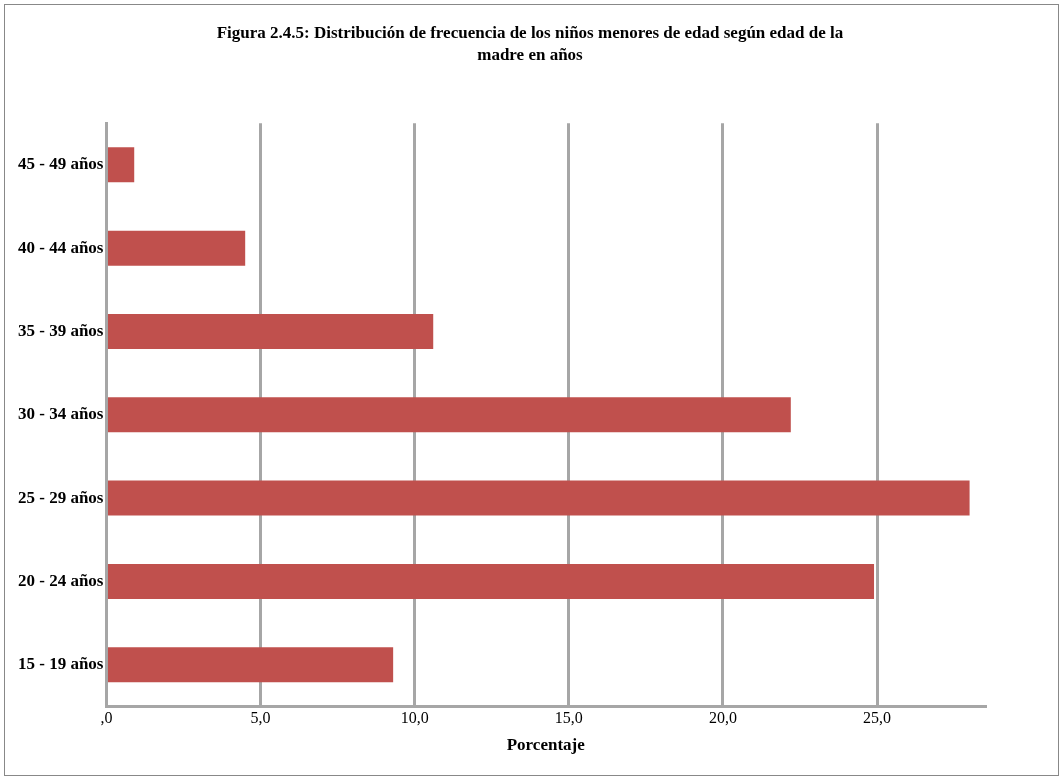 The width and height of the screenshot is (1063, 780). What do you see at coordinates (530, 44) in the screenshot?
I see `chart-title: Figura 2.4.5: Distribución de frecuencia de los niños menores de edad según edad de la madre en años` at bounding box center [530, 44].